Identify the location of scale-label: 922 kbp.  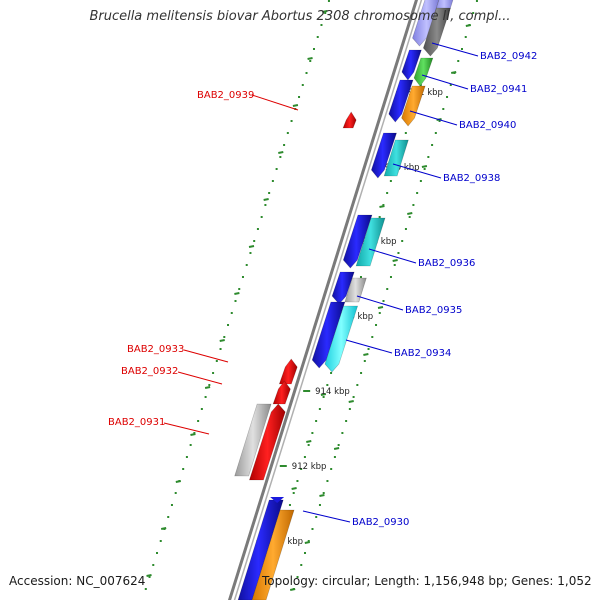
(425, 93).